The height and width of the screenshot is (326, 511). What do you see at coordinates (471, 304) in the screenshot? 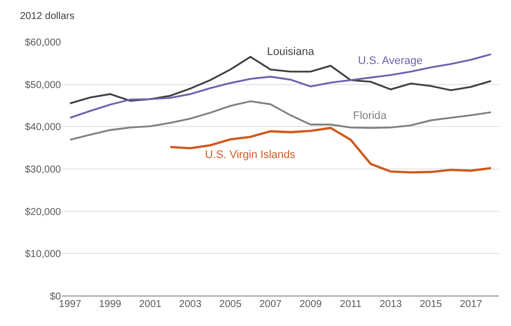
I see `x-tick-label: 2017` at bounding box center [471, 304].